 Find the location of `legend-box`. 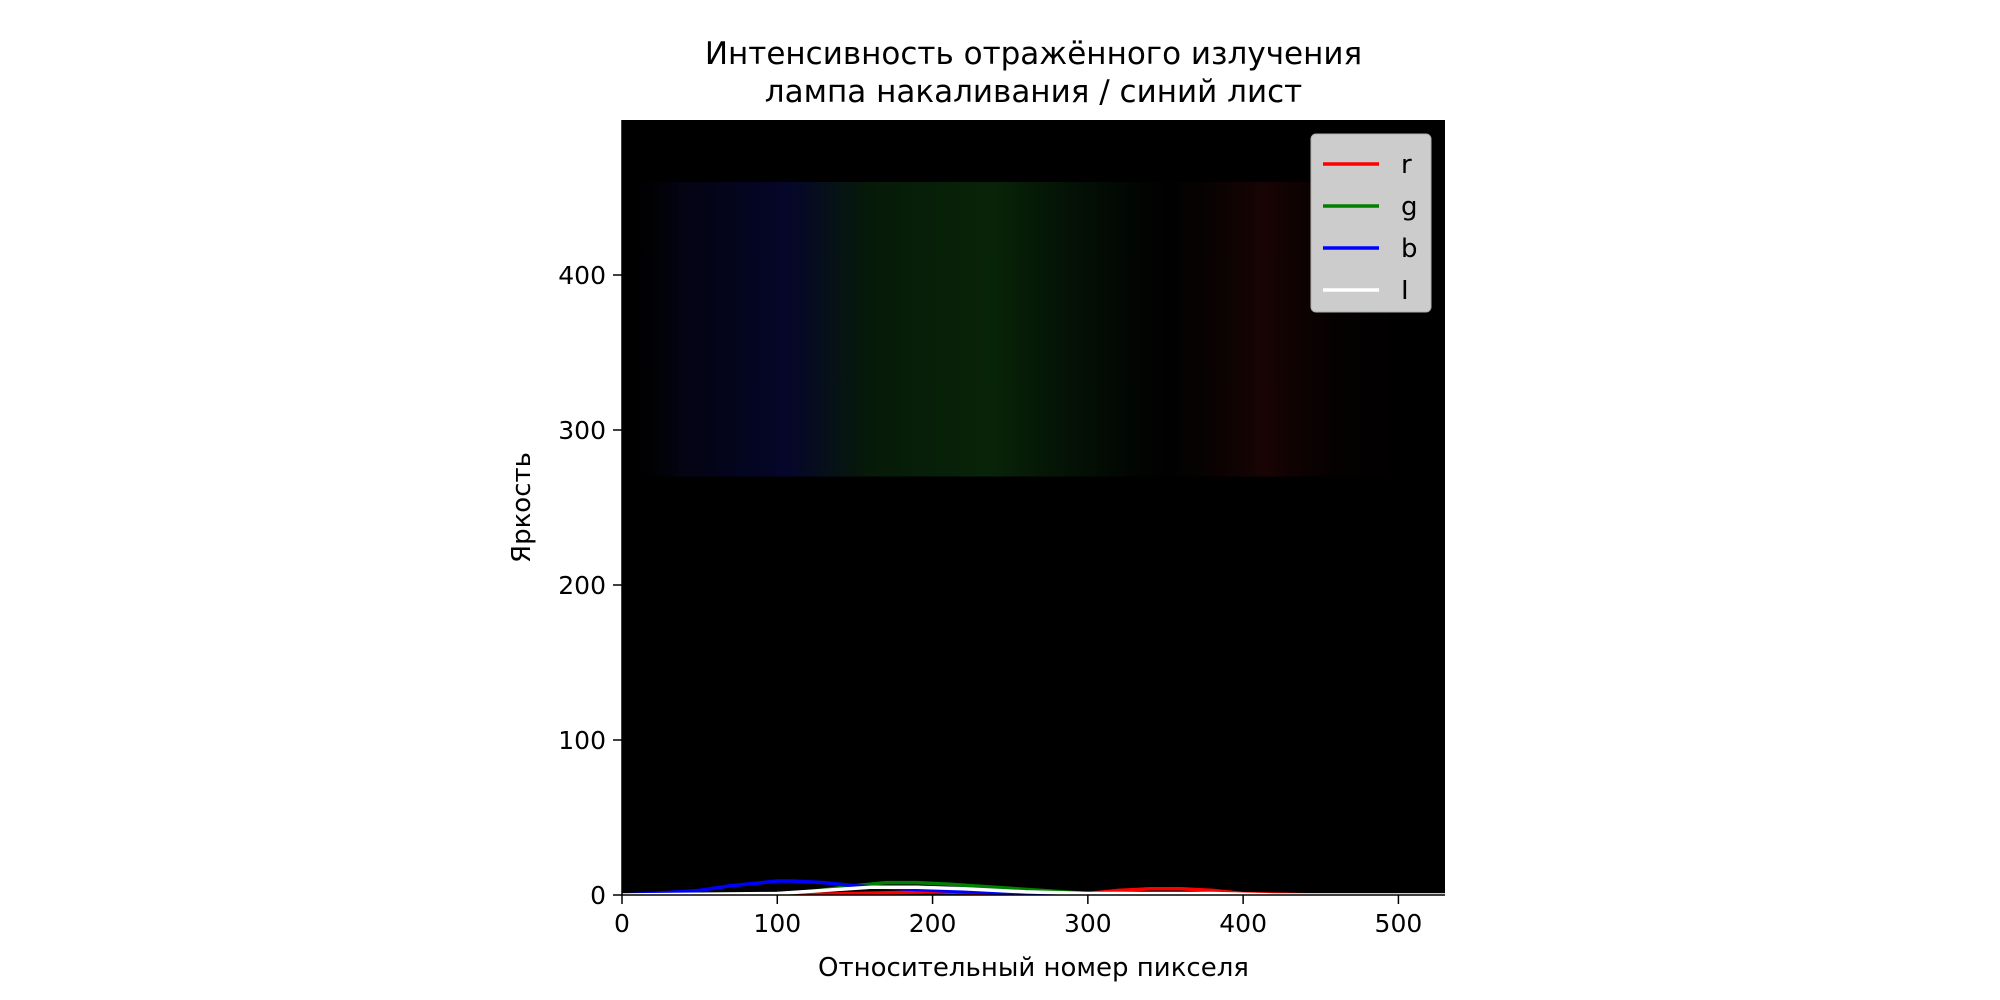

legend-box is located at coordinates (1371, 223).